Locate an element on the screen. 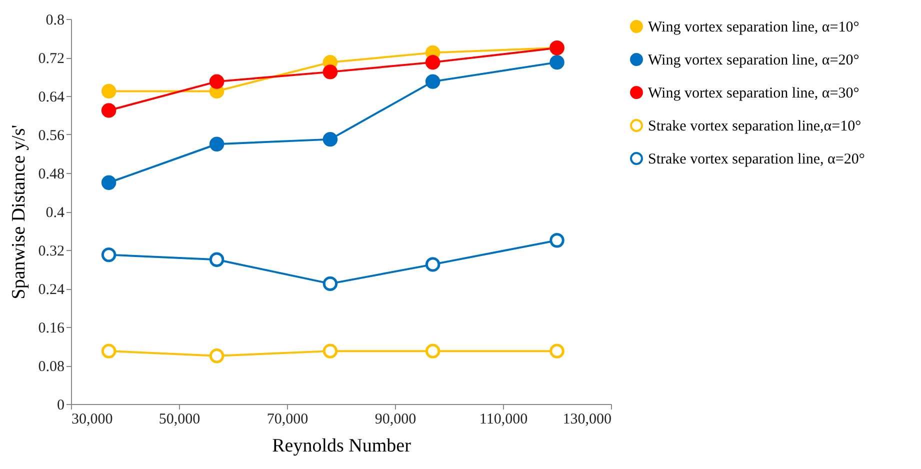 Image resolution: width=921 pixels, height=469 pixels. x-tick-label: 130,000 is located at coordinates (587, 420).